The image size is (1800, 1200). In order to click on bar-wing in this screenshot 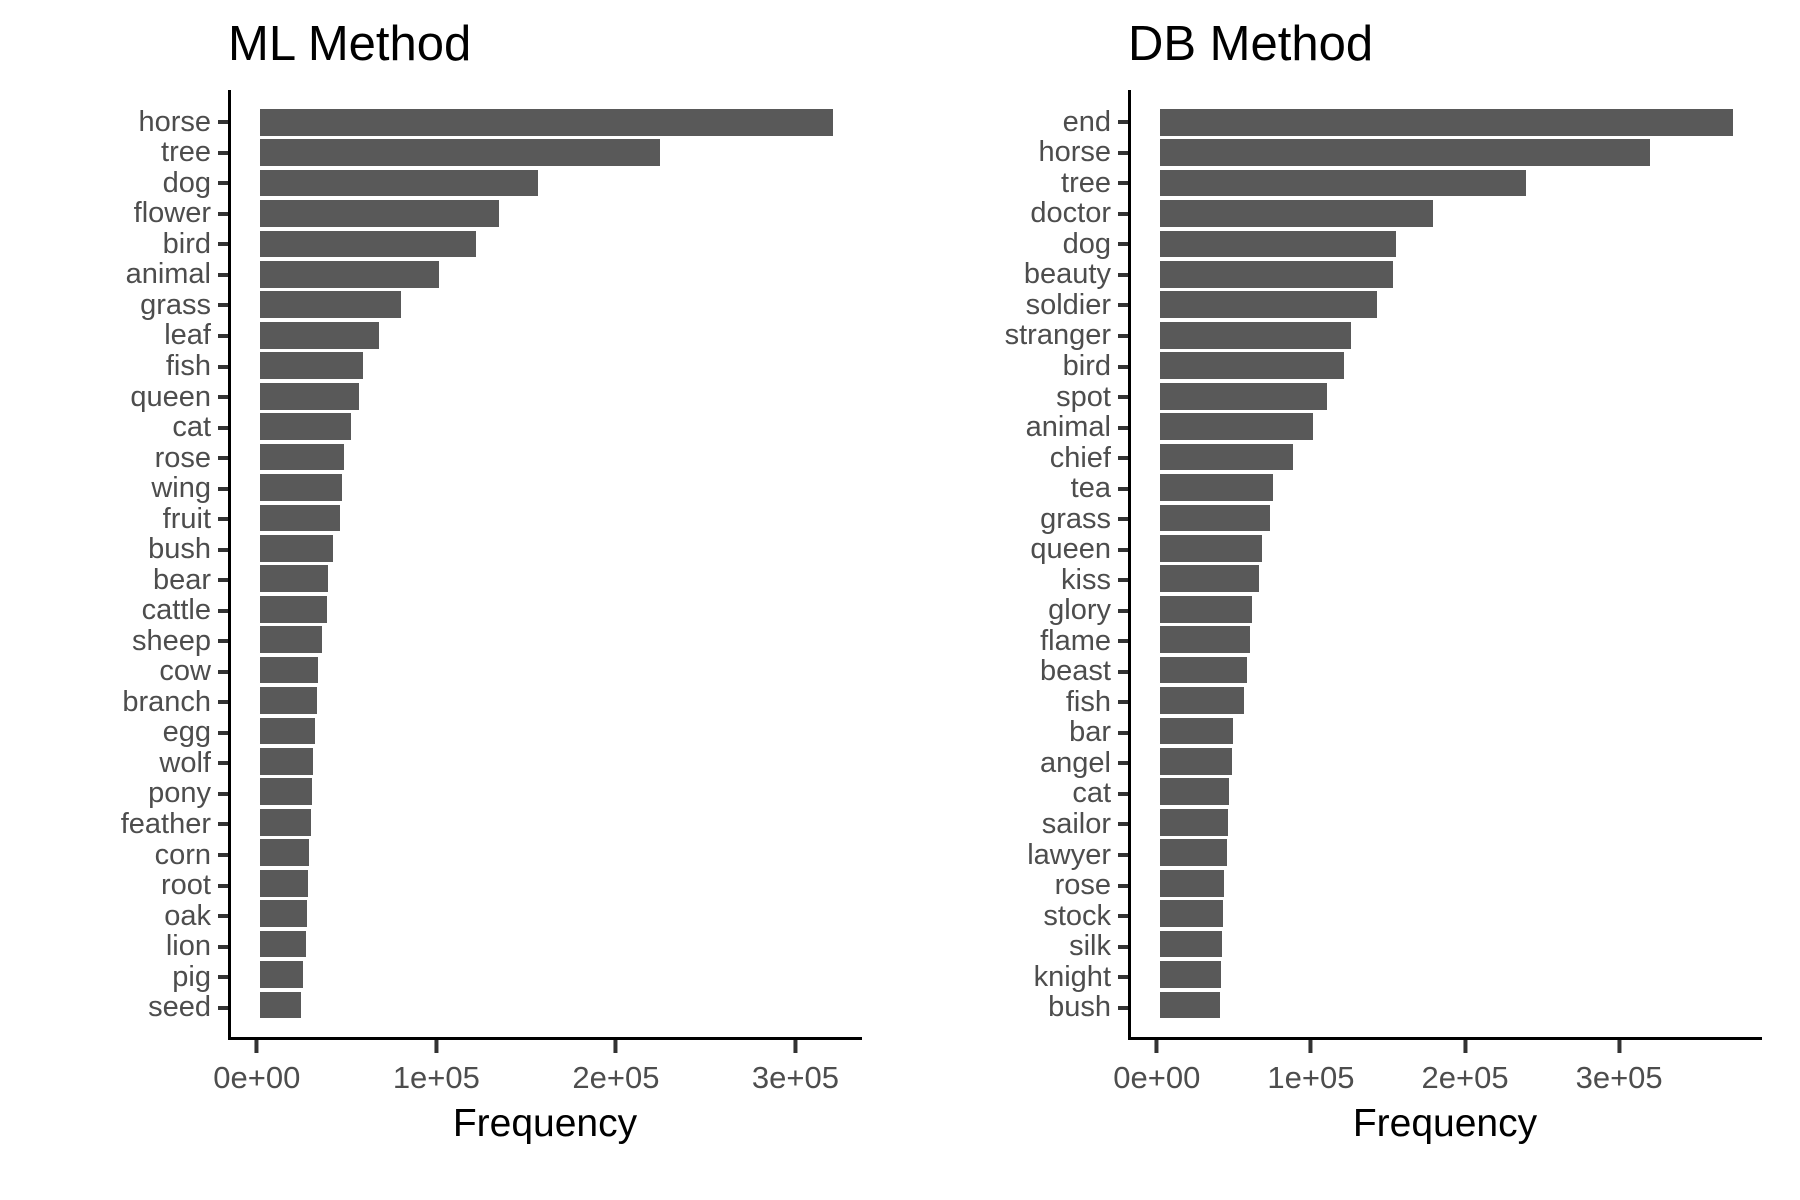, I will do `click(300, 487)`.